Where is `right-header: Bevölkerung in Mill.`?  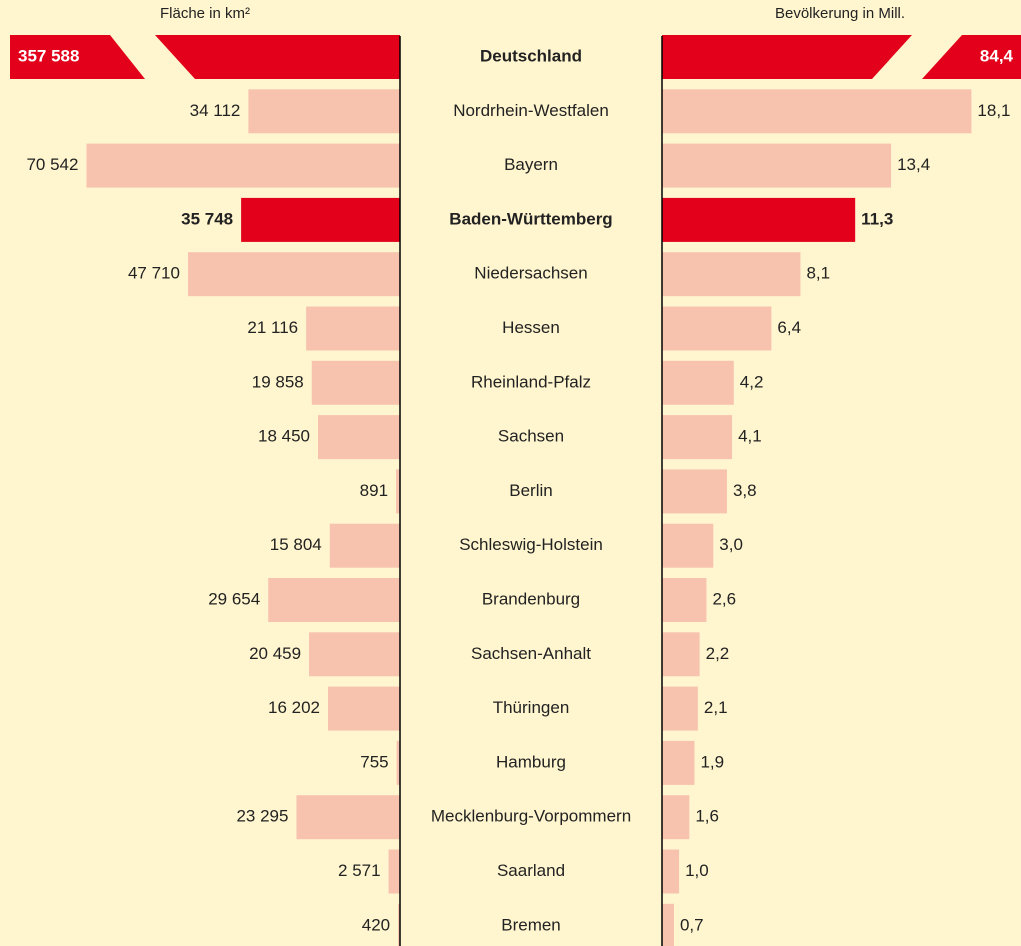
right-header: Bevölkerung in Mill. is located at coordinates (840, 13).